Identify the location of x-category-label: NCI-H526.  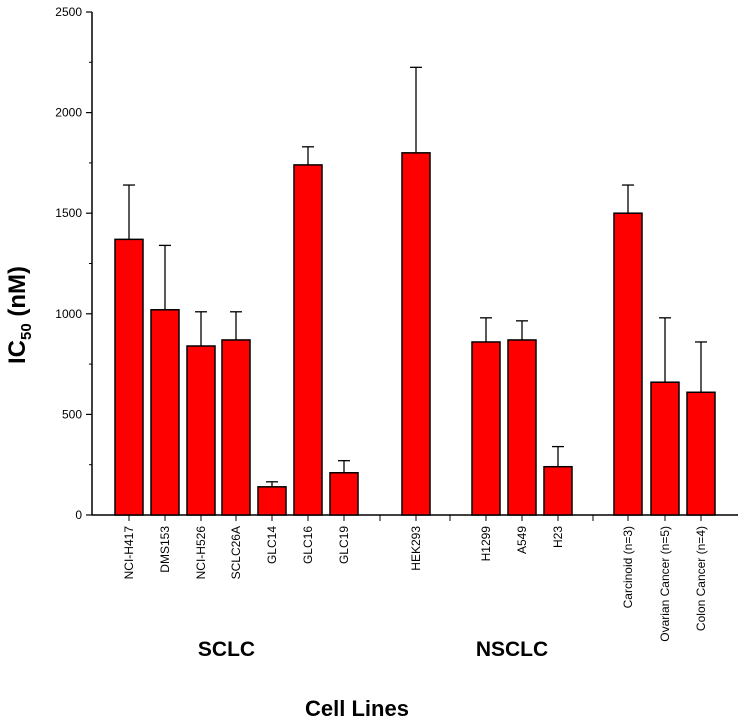
(201, 553).